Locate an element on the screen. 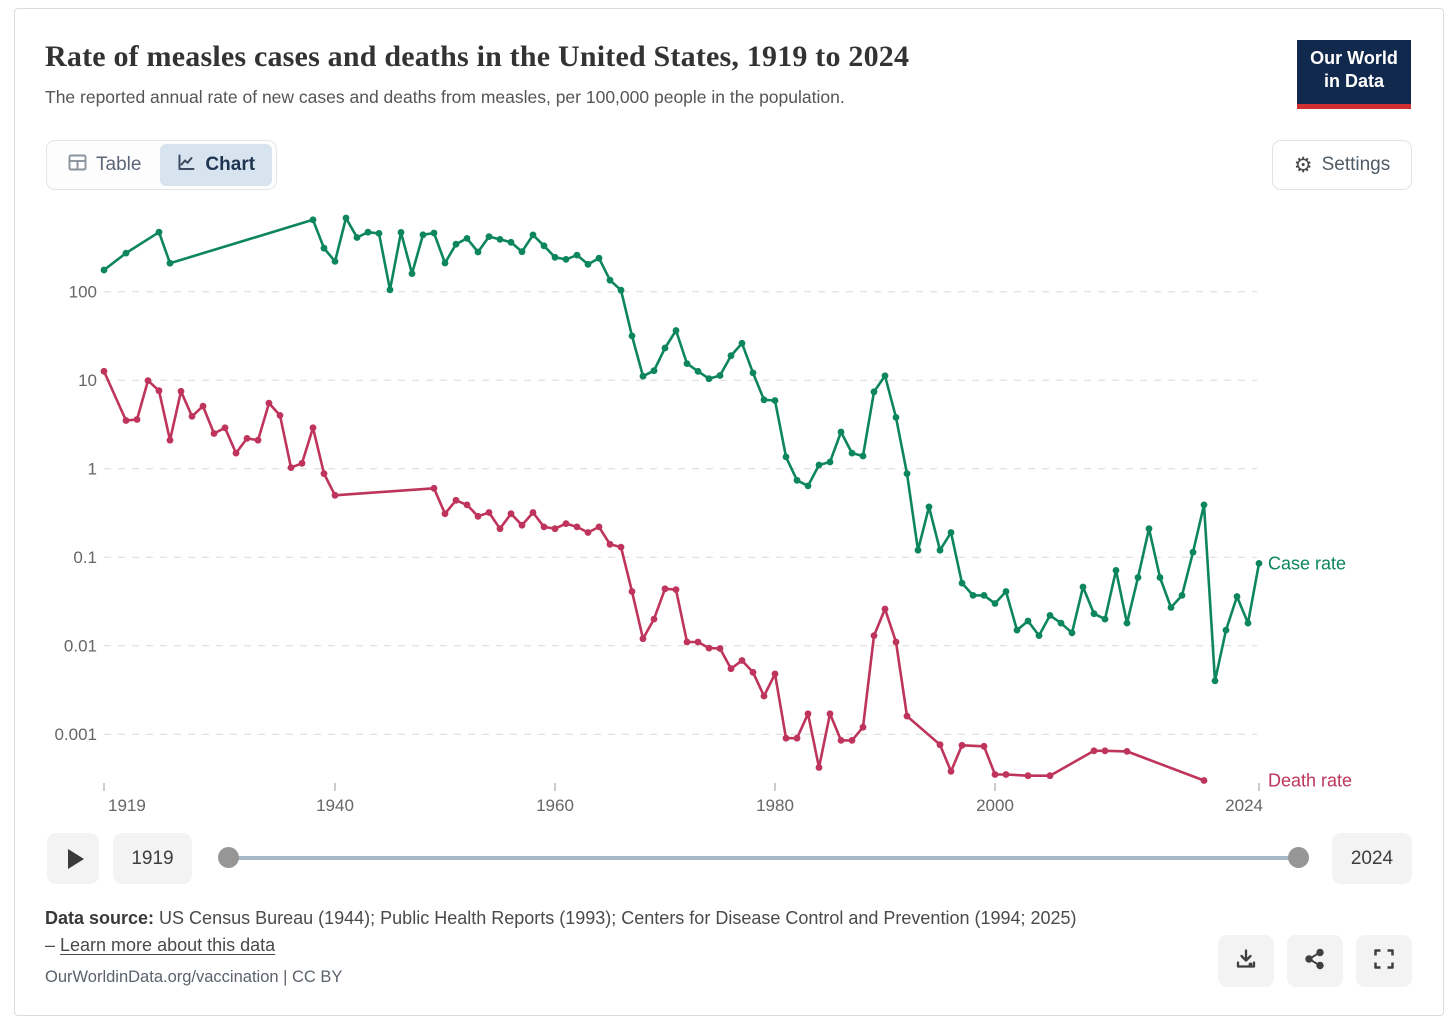 This screenshot has height=1028, width=1456. timeline-start-year: 1919 is located at coordinates (152, 858).